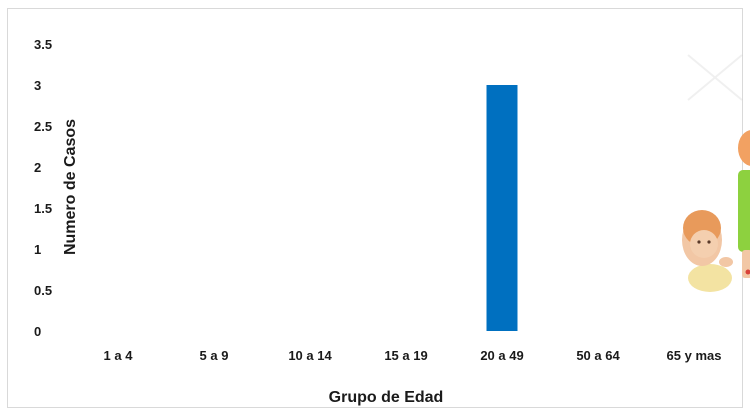 This screenshot has width=750, height=413. Describe the element at coordinates (43, 44) in the screenshot. I see `y-tick-label: 3.5` at that location.